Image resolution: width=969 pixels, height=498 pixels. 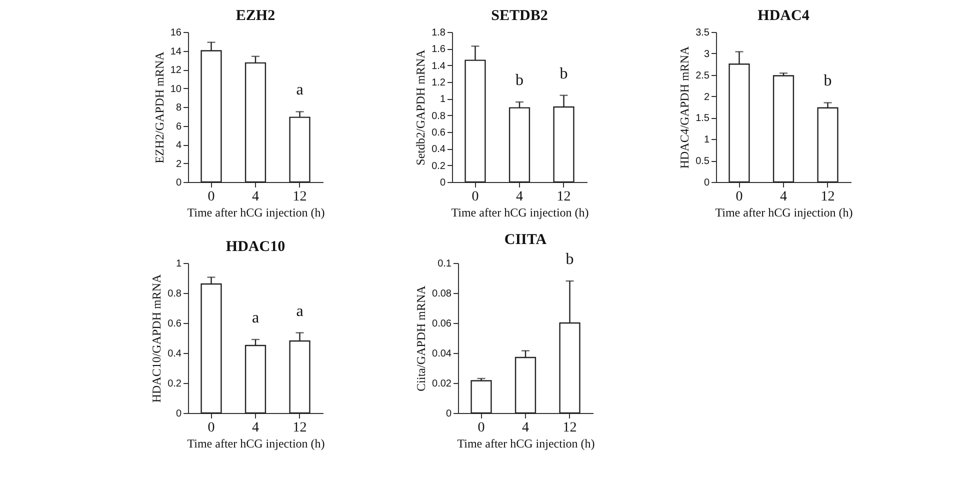 What do you see at coordinates (157, 338) in the screenshot?
I see `y-axis-title: HDAC10/GAPDH mRNA` at bounding box center [157, 338].